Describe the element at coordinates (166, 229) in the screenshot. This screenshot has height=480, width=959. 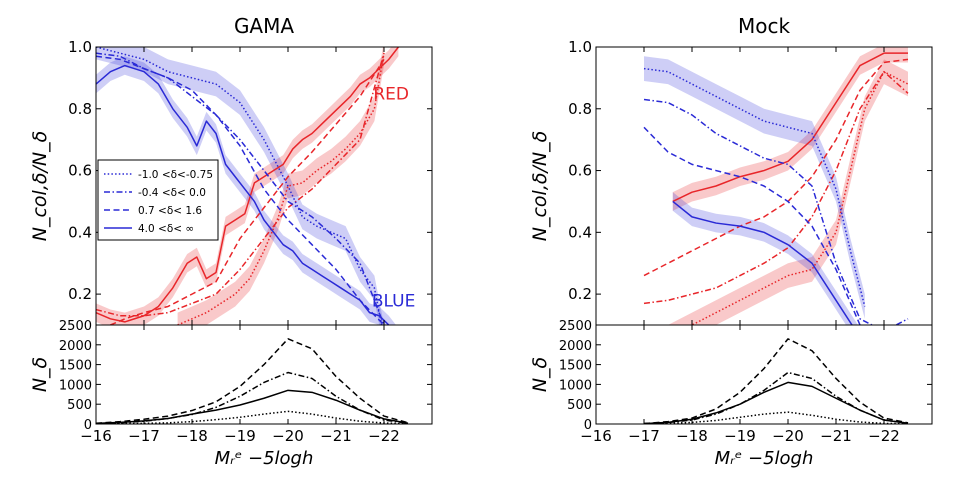
I see `legend-label: 4.0 <δ< ∞` at that location.